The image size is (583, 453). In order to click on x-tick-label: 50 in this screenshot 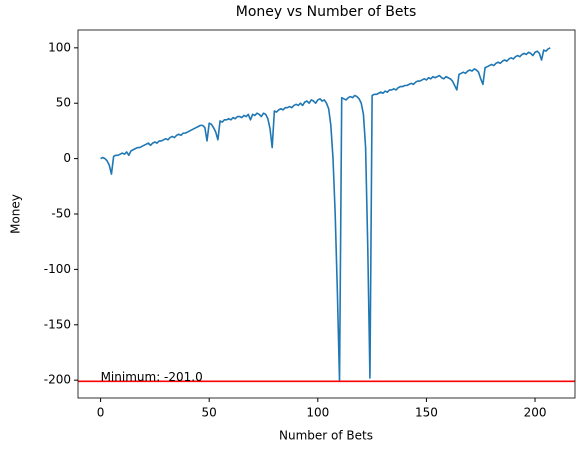, I will do `click(209, 413)`.